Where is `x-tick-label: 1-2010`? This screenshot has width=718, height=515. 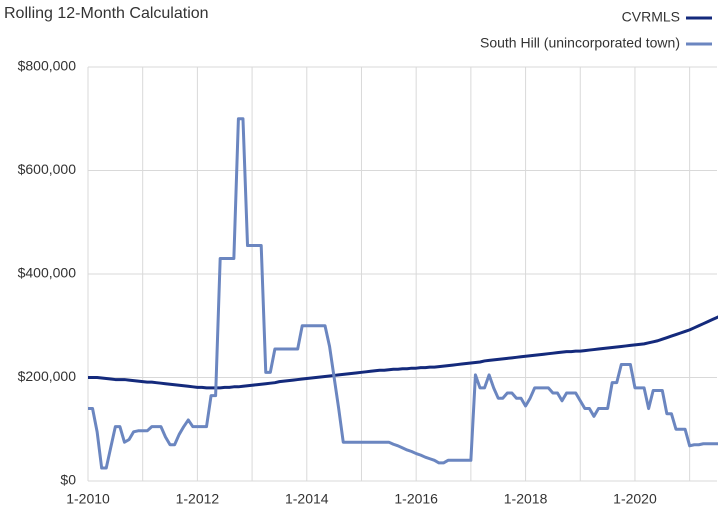 x-tick-label: 1-2010 is located at coordinates (88, 499).